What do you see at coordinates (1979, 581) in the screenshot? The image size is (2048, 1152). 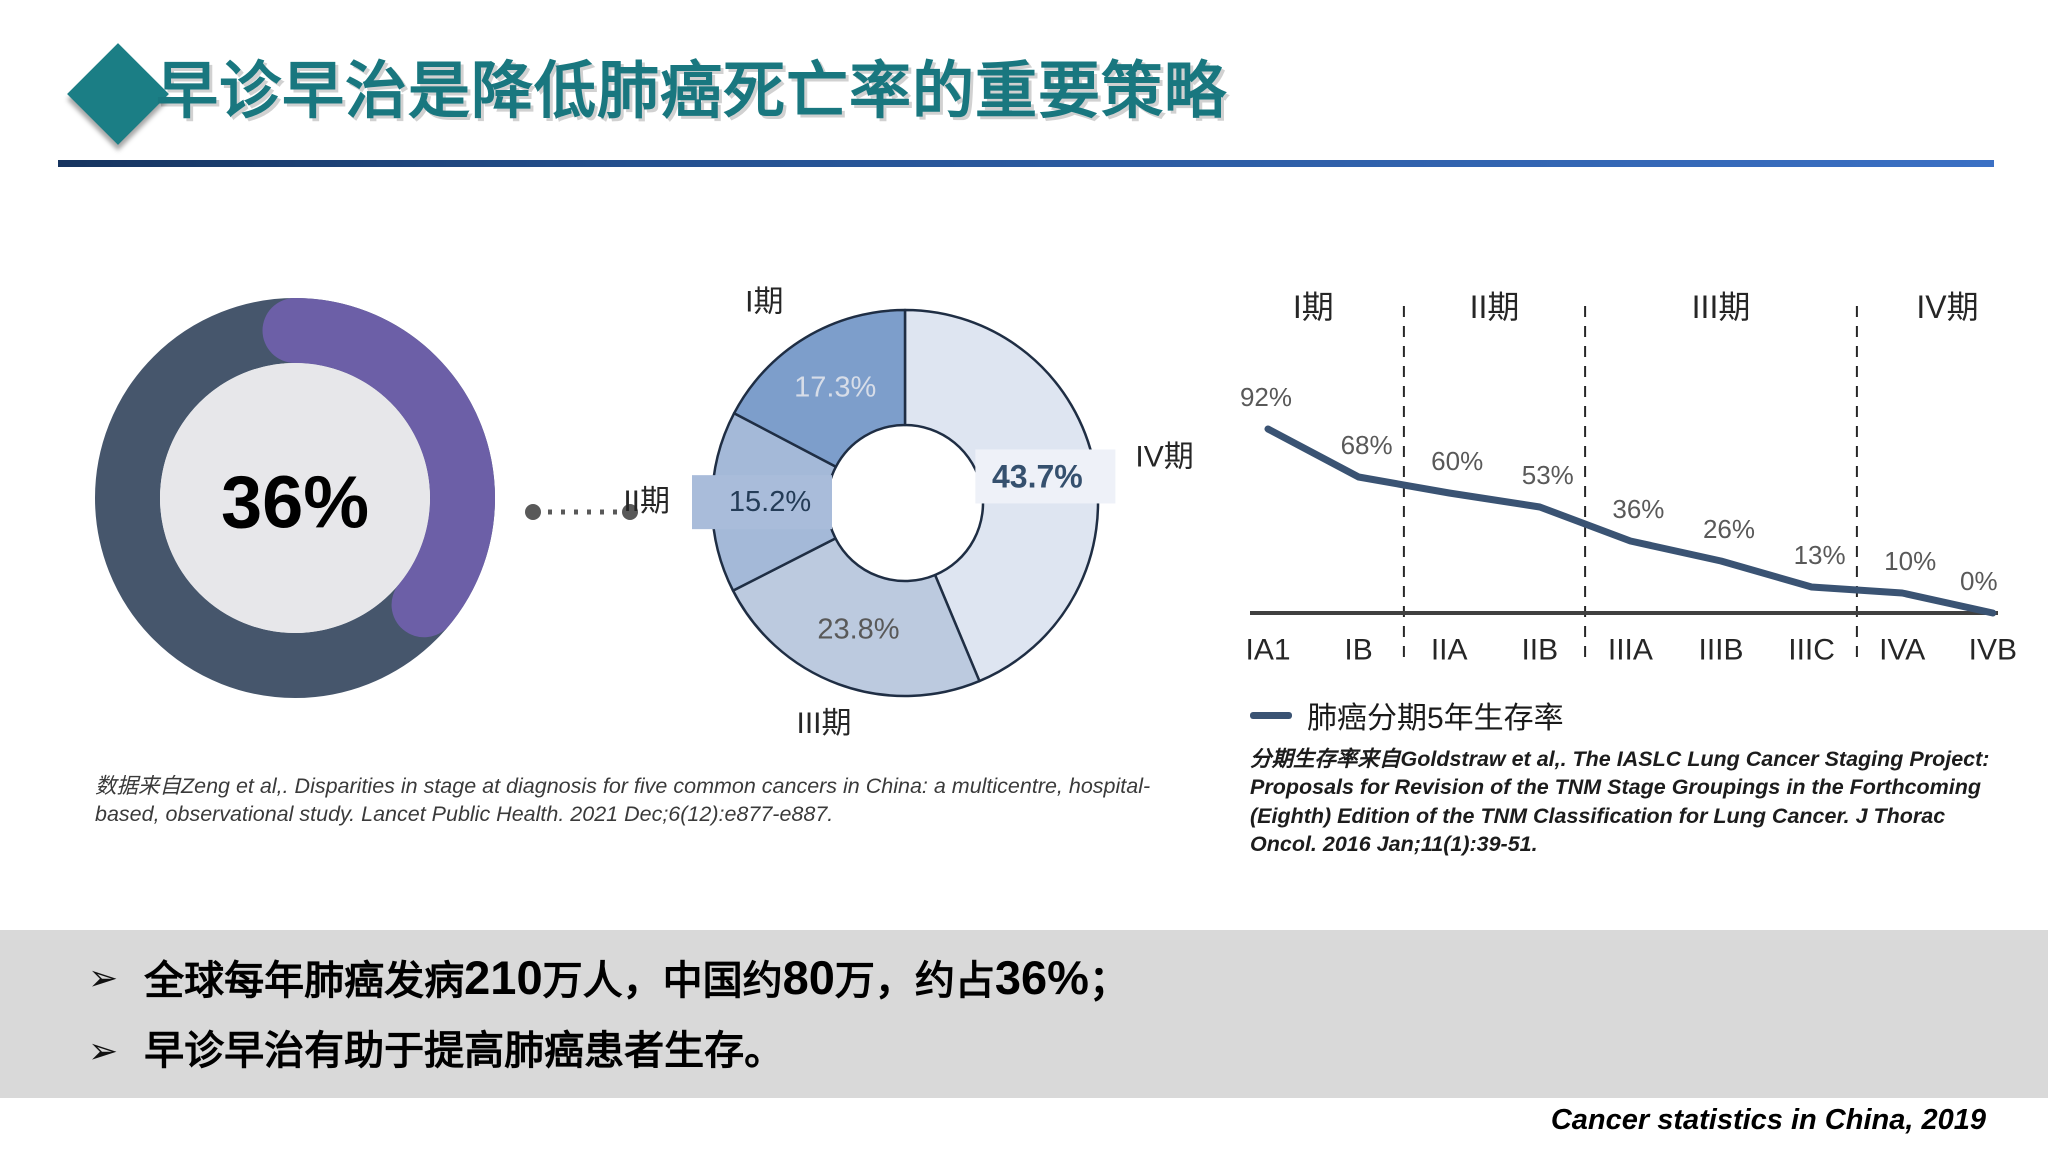 I see `value-label-IVB: 0%` at bounding box center [1979, 581].